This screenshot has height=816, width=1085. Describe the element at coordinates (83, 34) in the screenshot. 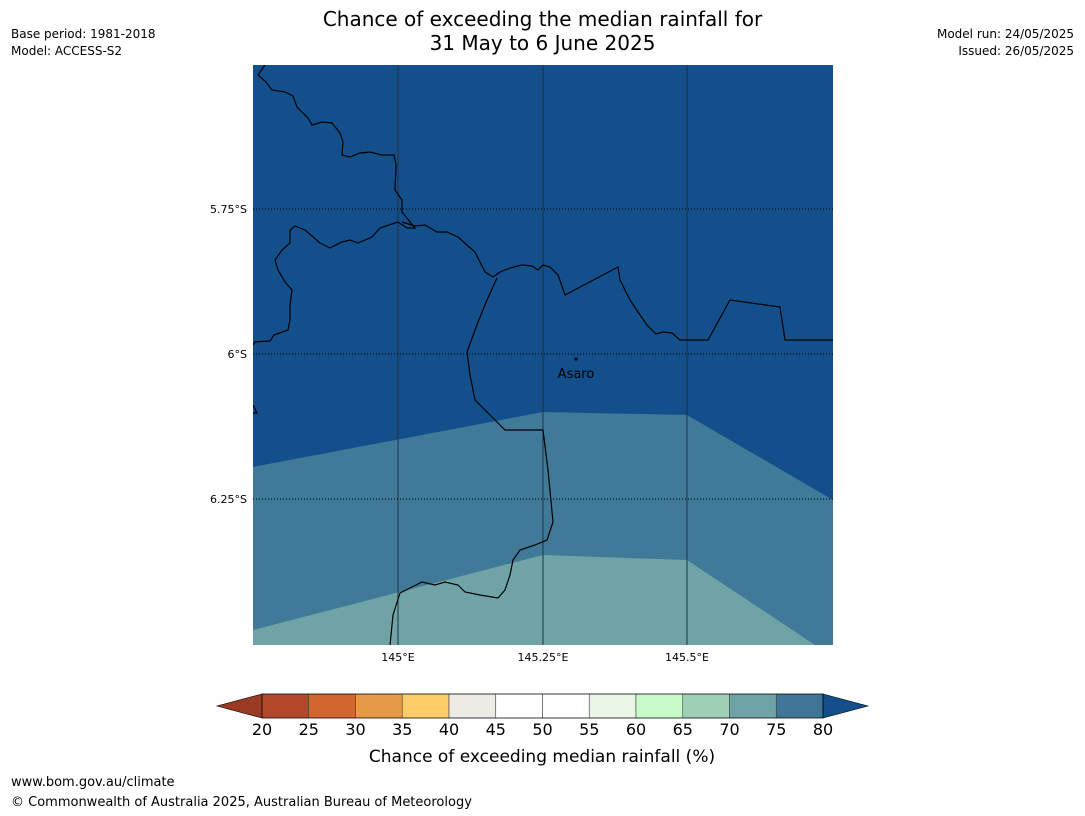

I see `base-period: Base period: 1981-2018` at that location.